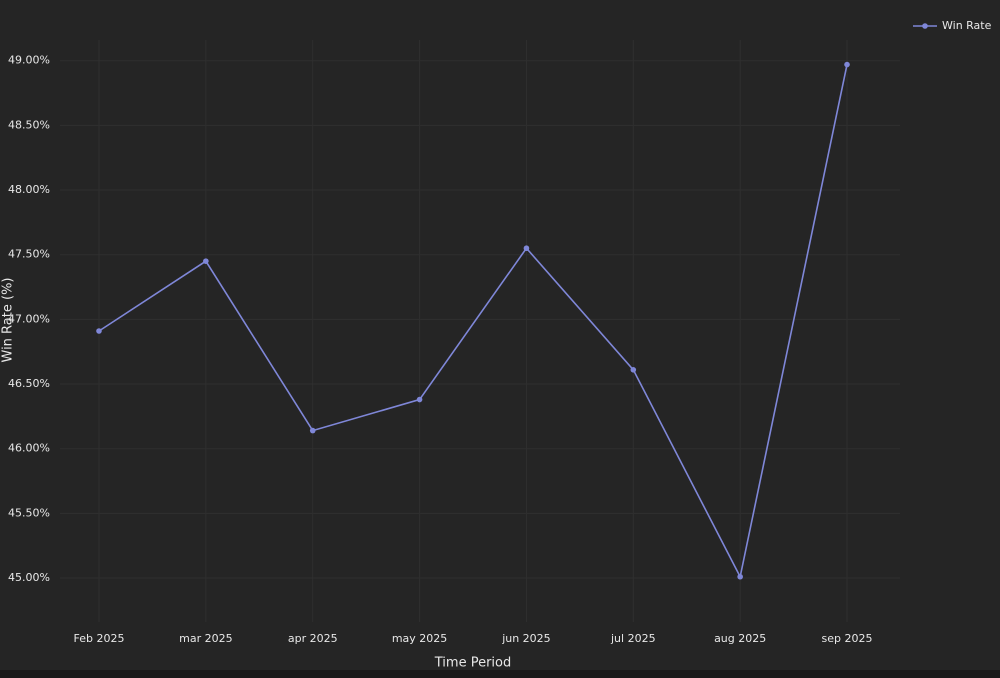 The image size is (1000, 678). I want to click on x-tick-label: jun 2025, so click(526, 638).